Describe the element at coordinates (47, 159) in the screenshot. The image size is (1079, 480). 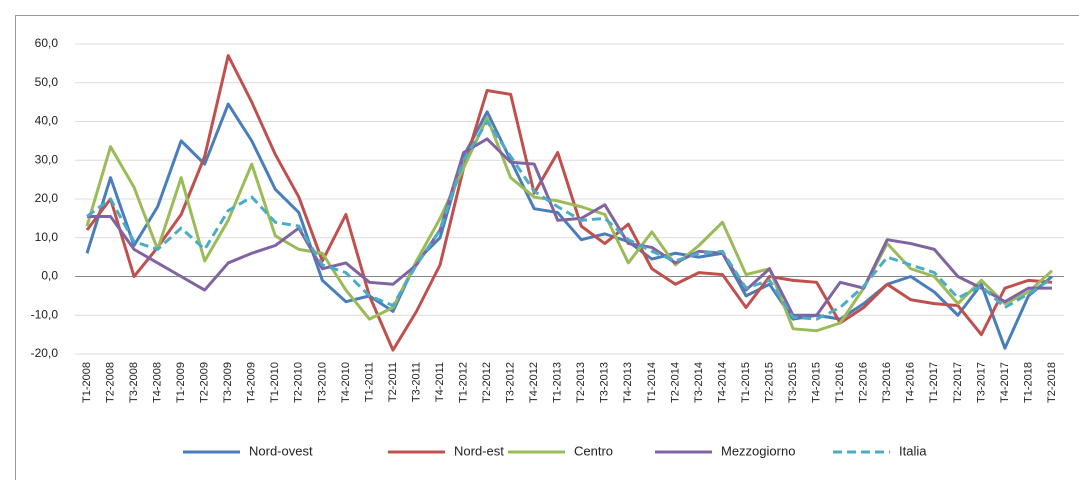
I see `y-tick-label: 30,0` at that location.